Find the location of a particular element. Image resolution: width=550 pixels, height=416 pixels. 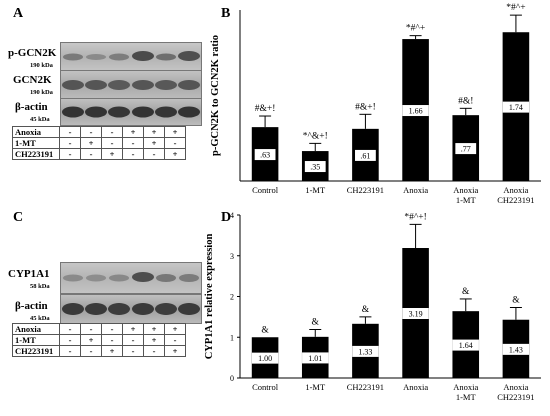

y-tick-label: 4 is located at coordinates (232, 215).